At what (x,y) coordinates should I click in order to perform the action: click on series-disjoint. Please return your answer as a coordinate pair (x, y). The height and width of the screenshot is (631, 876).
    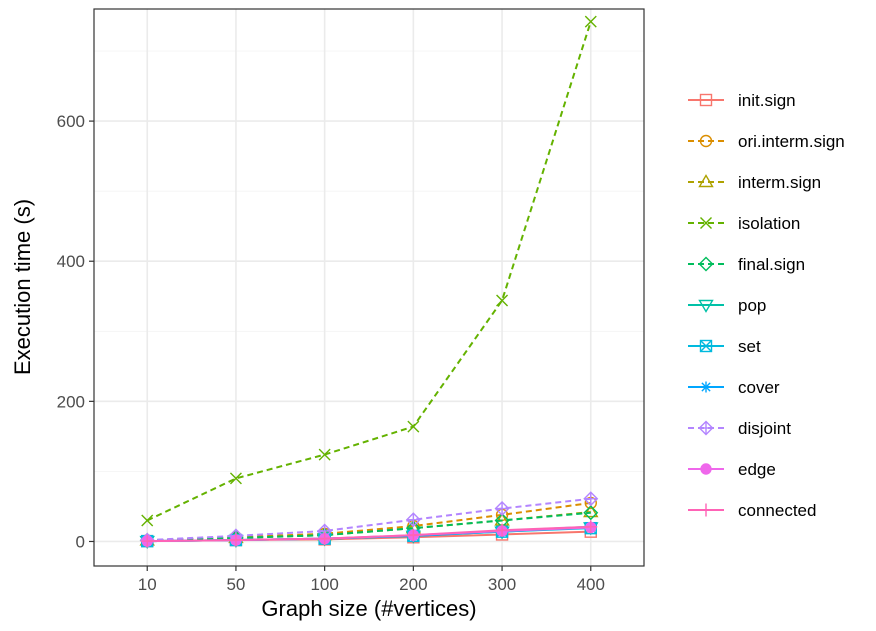
    Looking at the image, I should click on (369, 519).